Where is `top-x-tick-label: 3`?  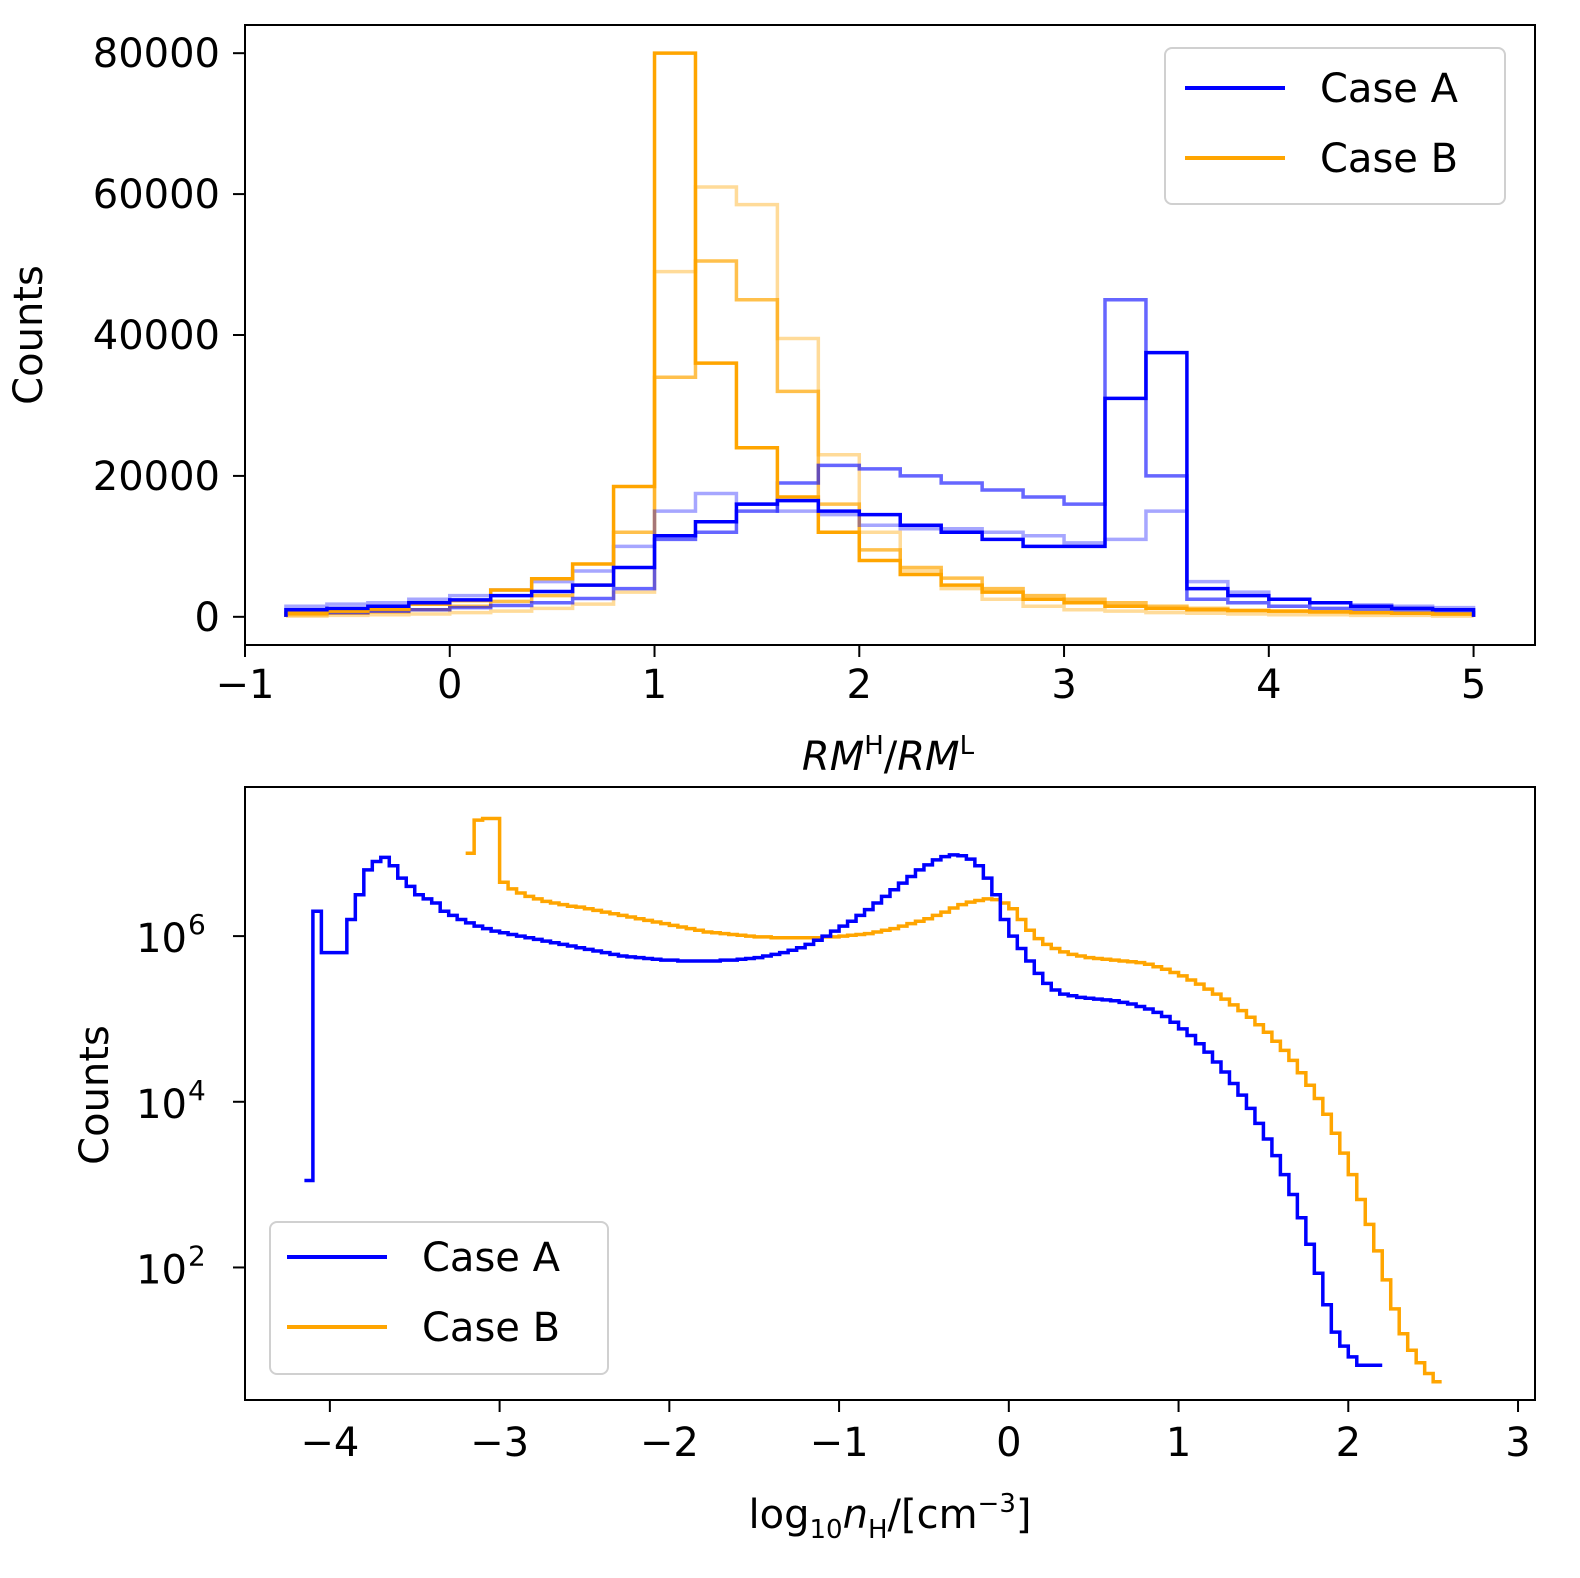 top-x-tick-label: 3 is located at coordinates (1063, 685).